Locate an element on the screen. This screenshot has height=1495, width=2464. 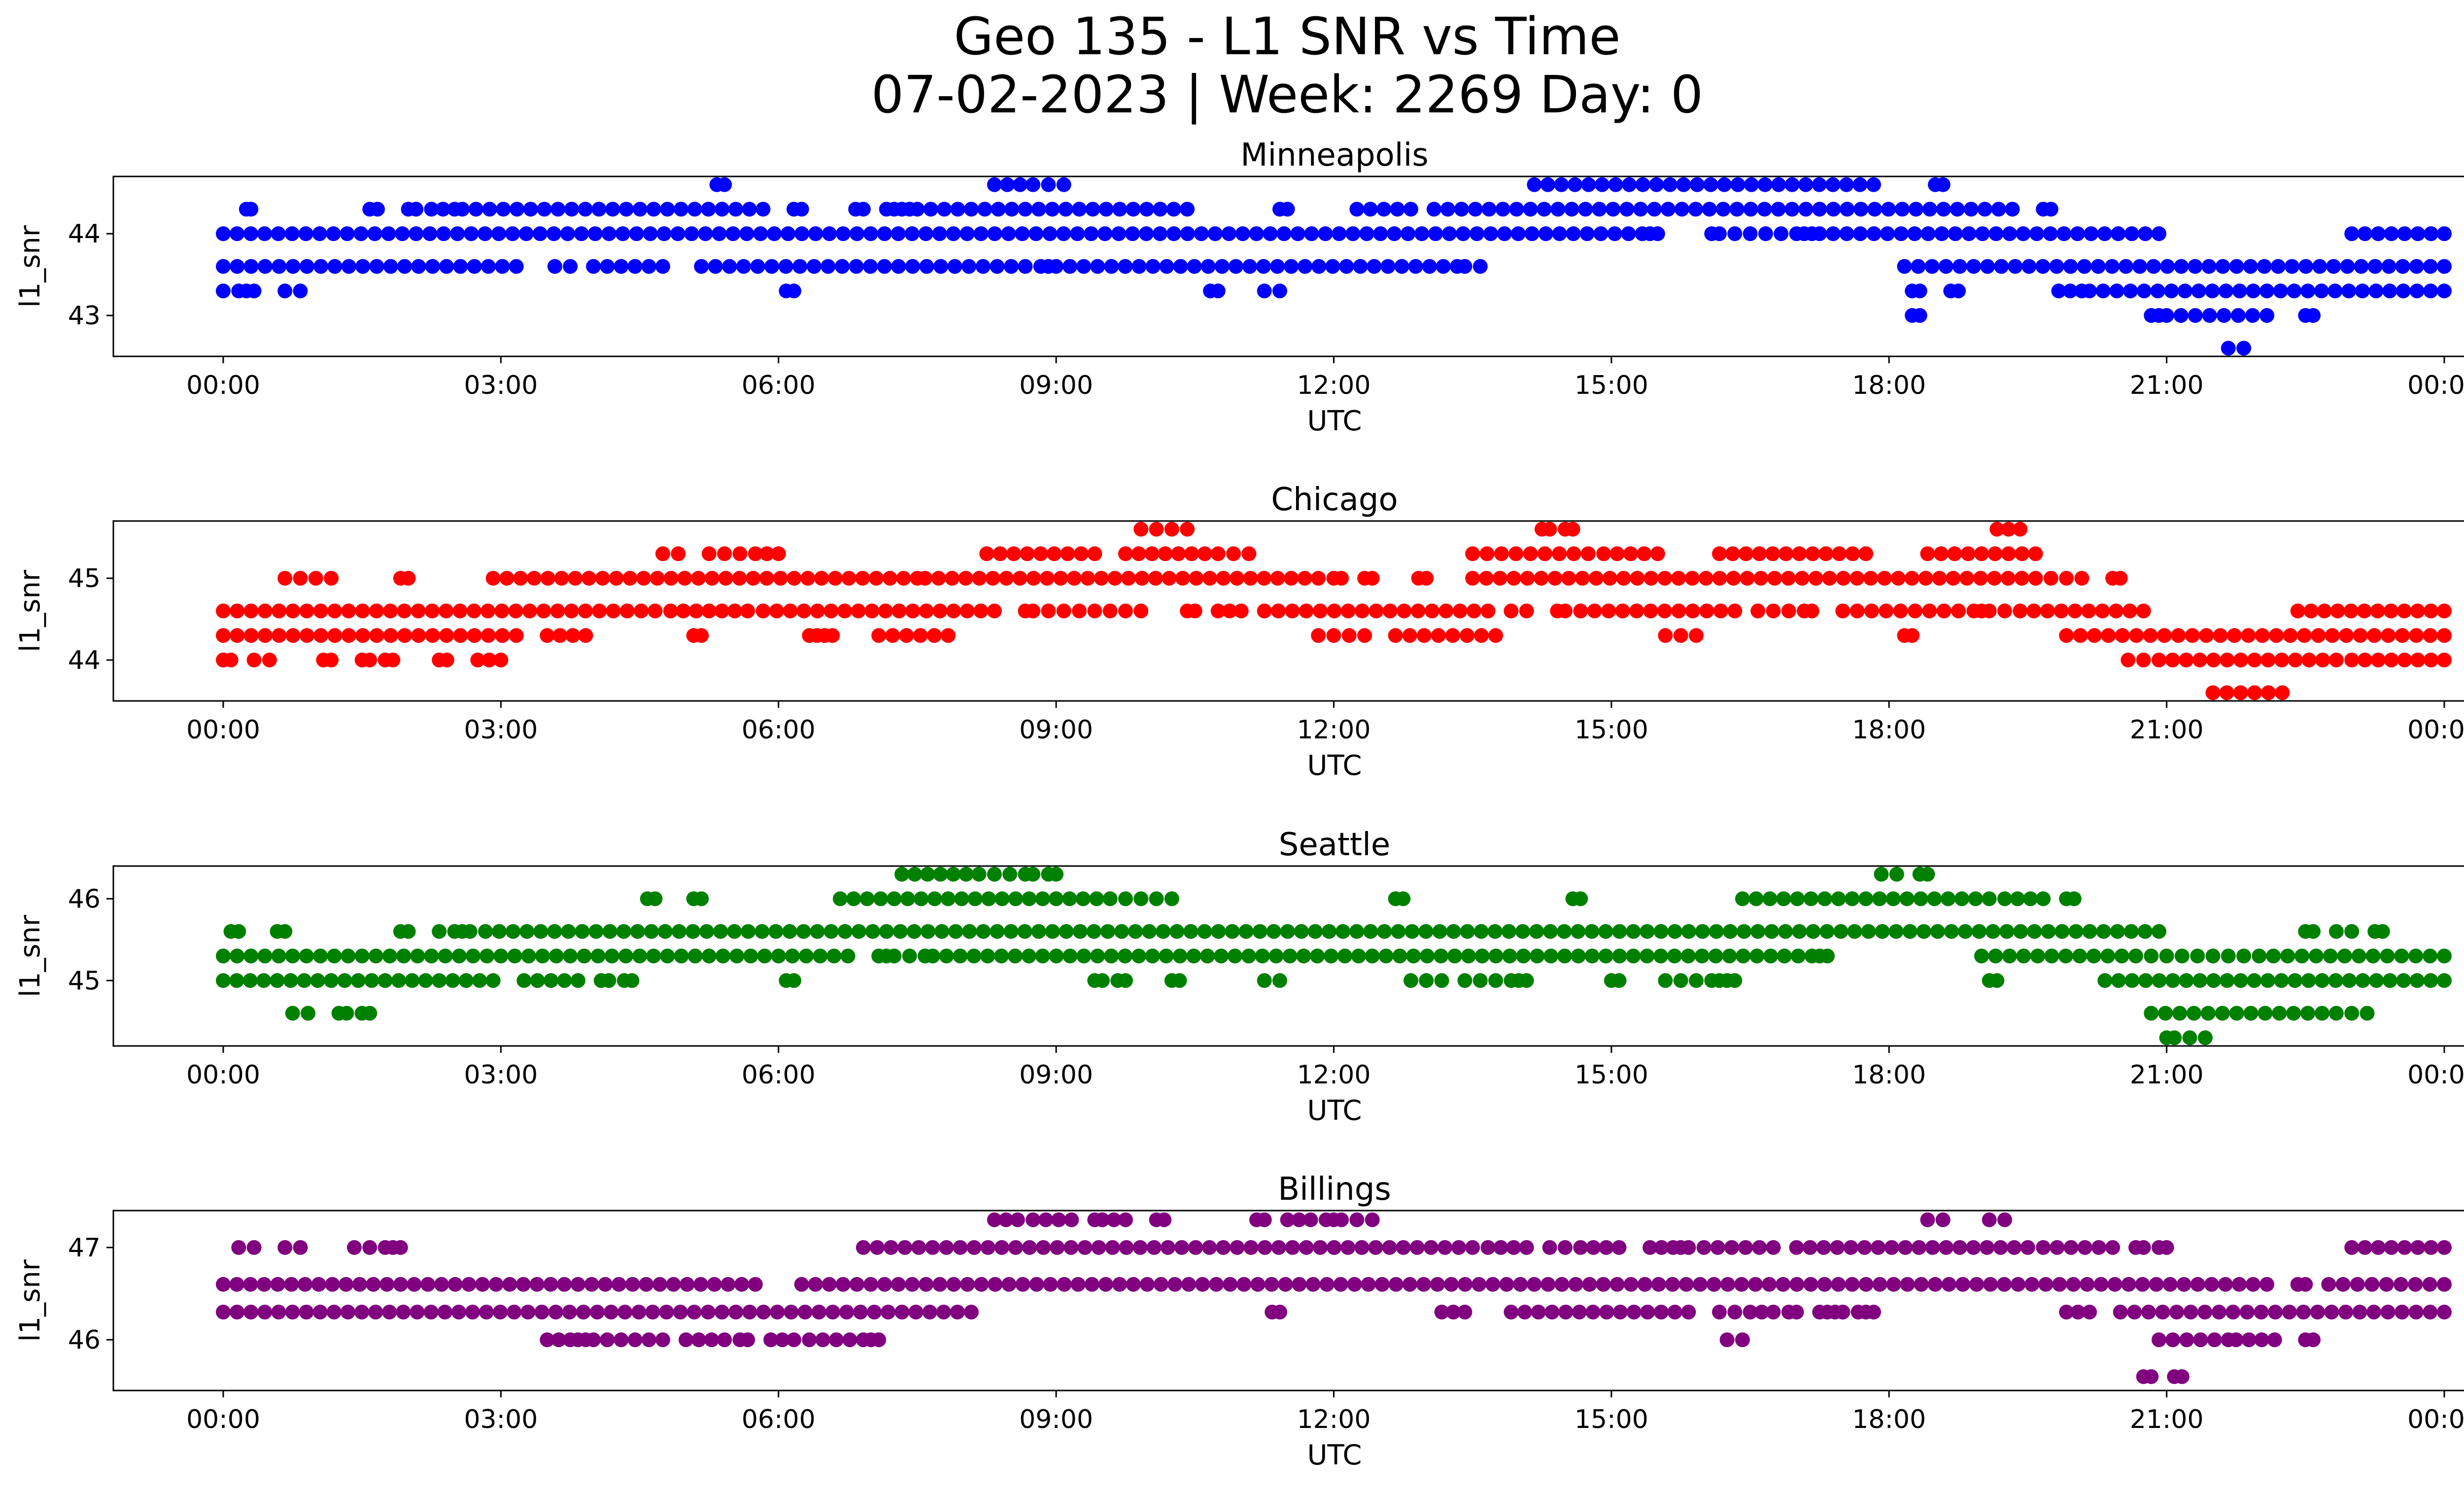
x-tick-label: 00:00 is located at coordinates (2435, 1419).